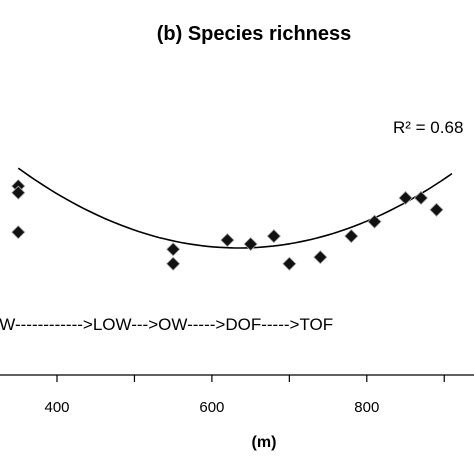 The image size is (474, 474). I want to click on x-tick-label-800: 800, so click(366, 407).